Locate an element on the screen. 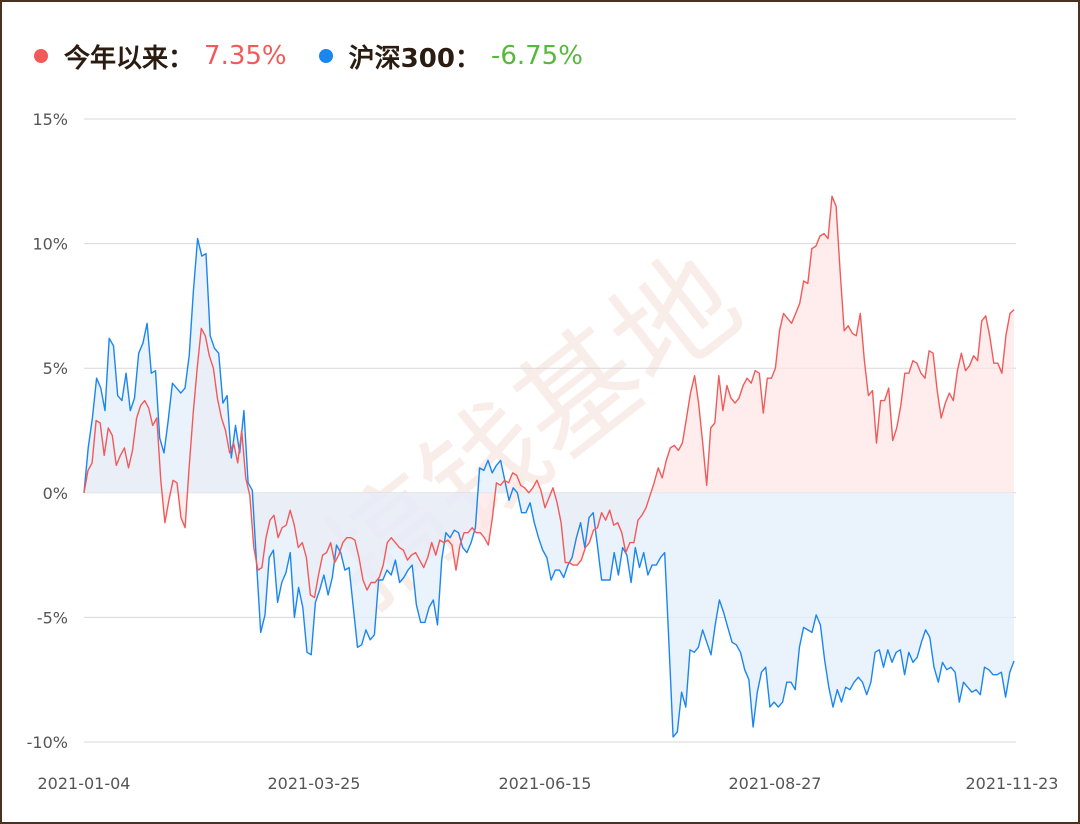 The height and width of the screenshot is (824, 1080). x-tick-label: 2021-08-27 is located at coordinates (775, 783).